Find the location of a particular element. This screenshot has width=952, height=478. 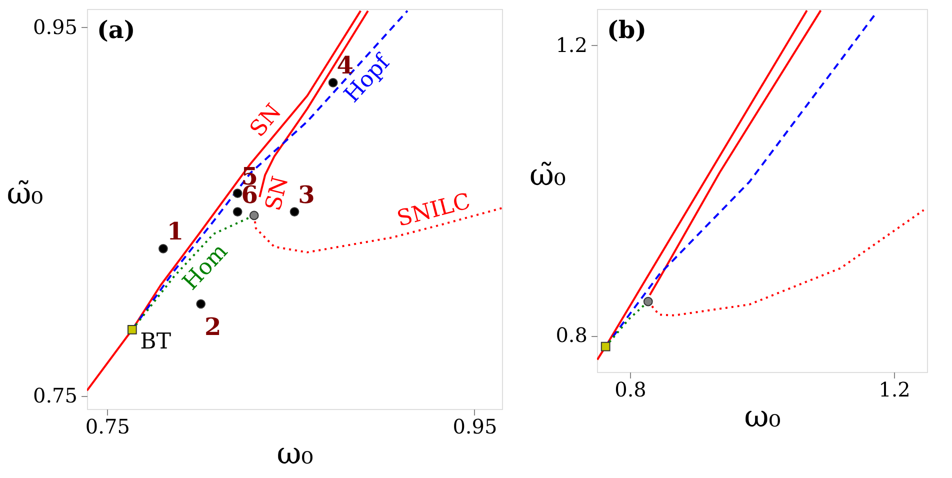

annotation: 1 is located at coordinates (175, 231).